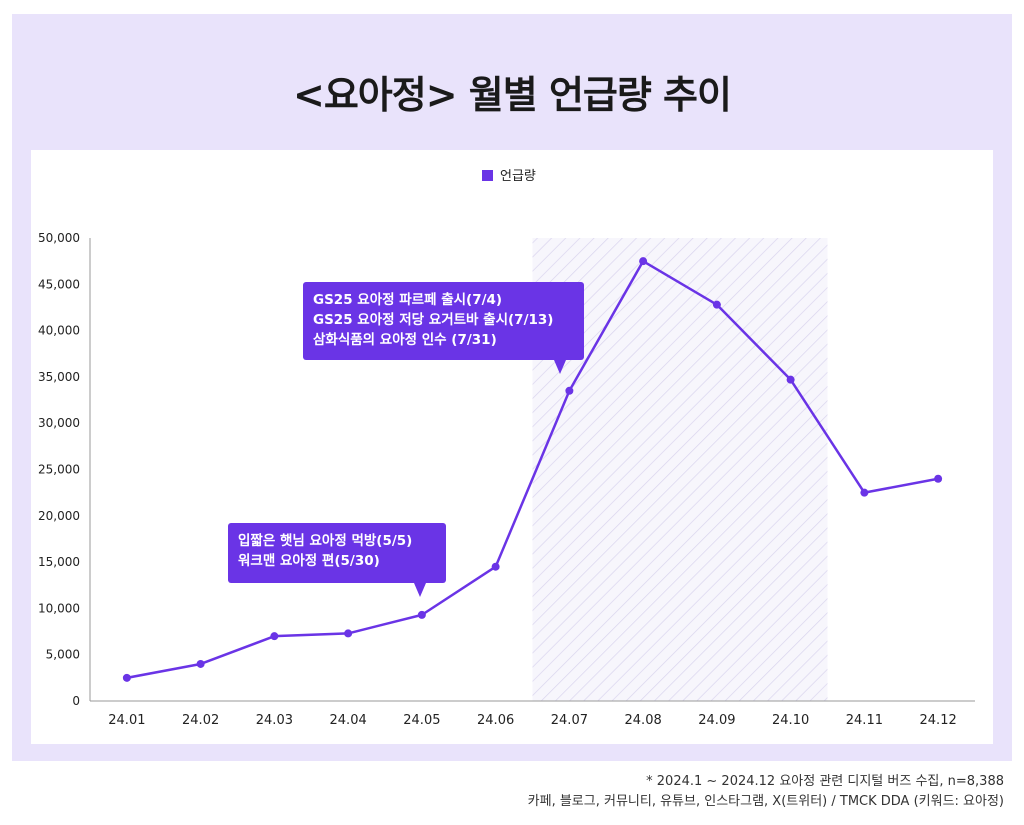 The width and height of the screenshot is (1024, 825). I want to click on x-tick-label: 24.10, so click(790, 720).